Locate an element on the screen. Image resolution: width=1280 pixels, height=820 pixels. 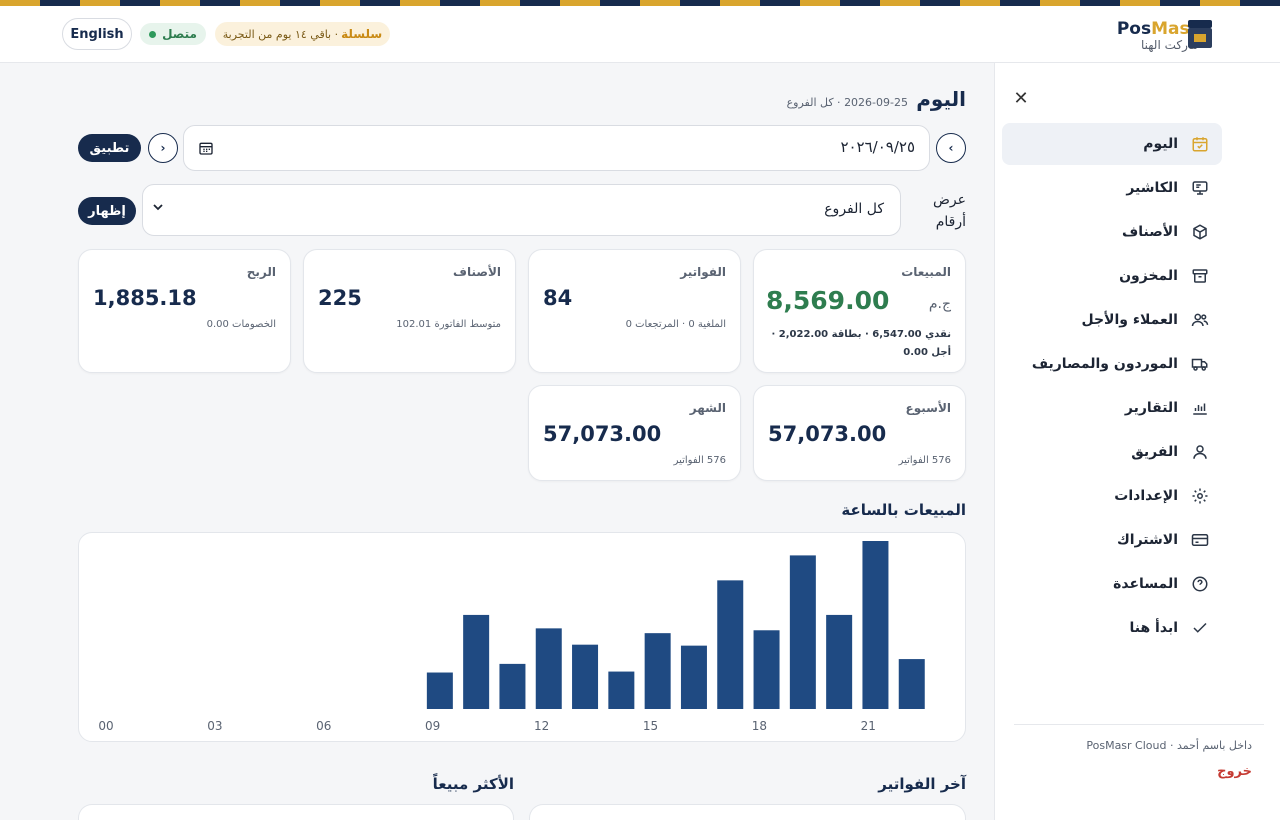
brand-name: PosMasr is located at coordinates (1157, 29).